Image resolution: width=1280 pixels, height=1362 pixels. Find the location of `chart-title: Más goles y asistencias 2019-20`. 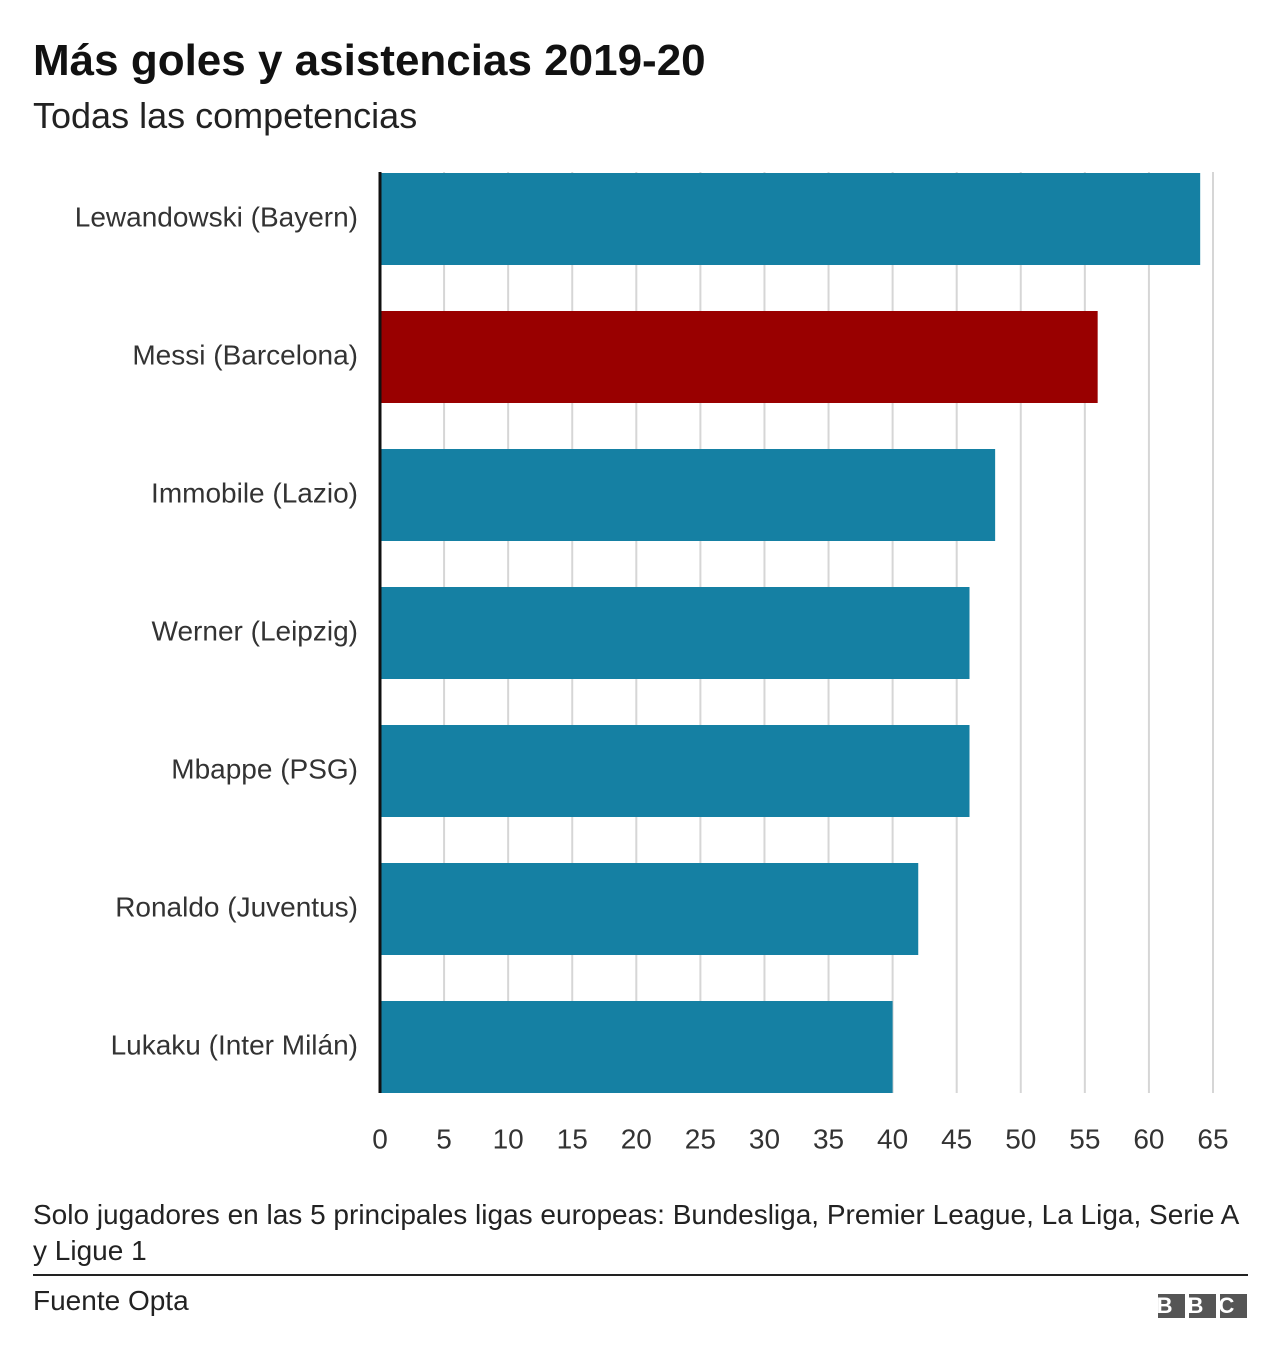

chart-title: Más goles y asistencias 2019-20 is located at coordinates (369, 60).